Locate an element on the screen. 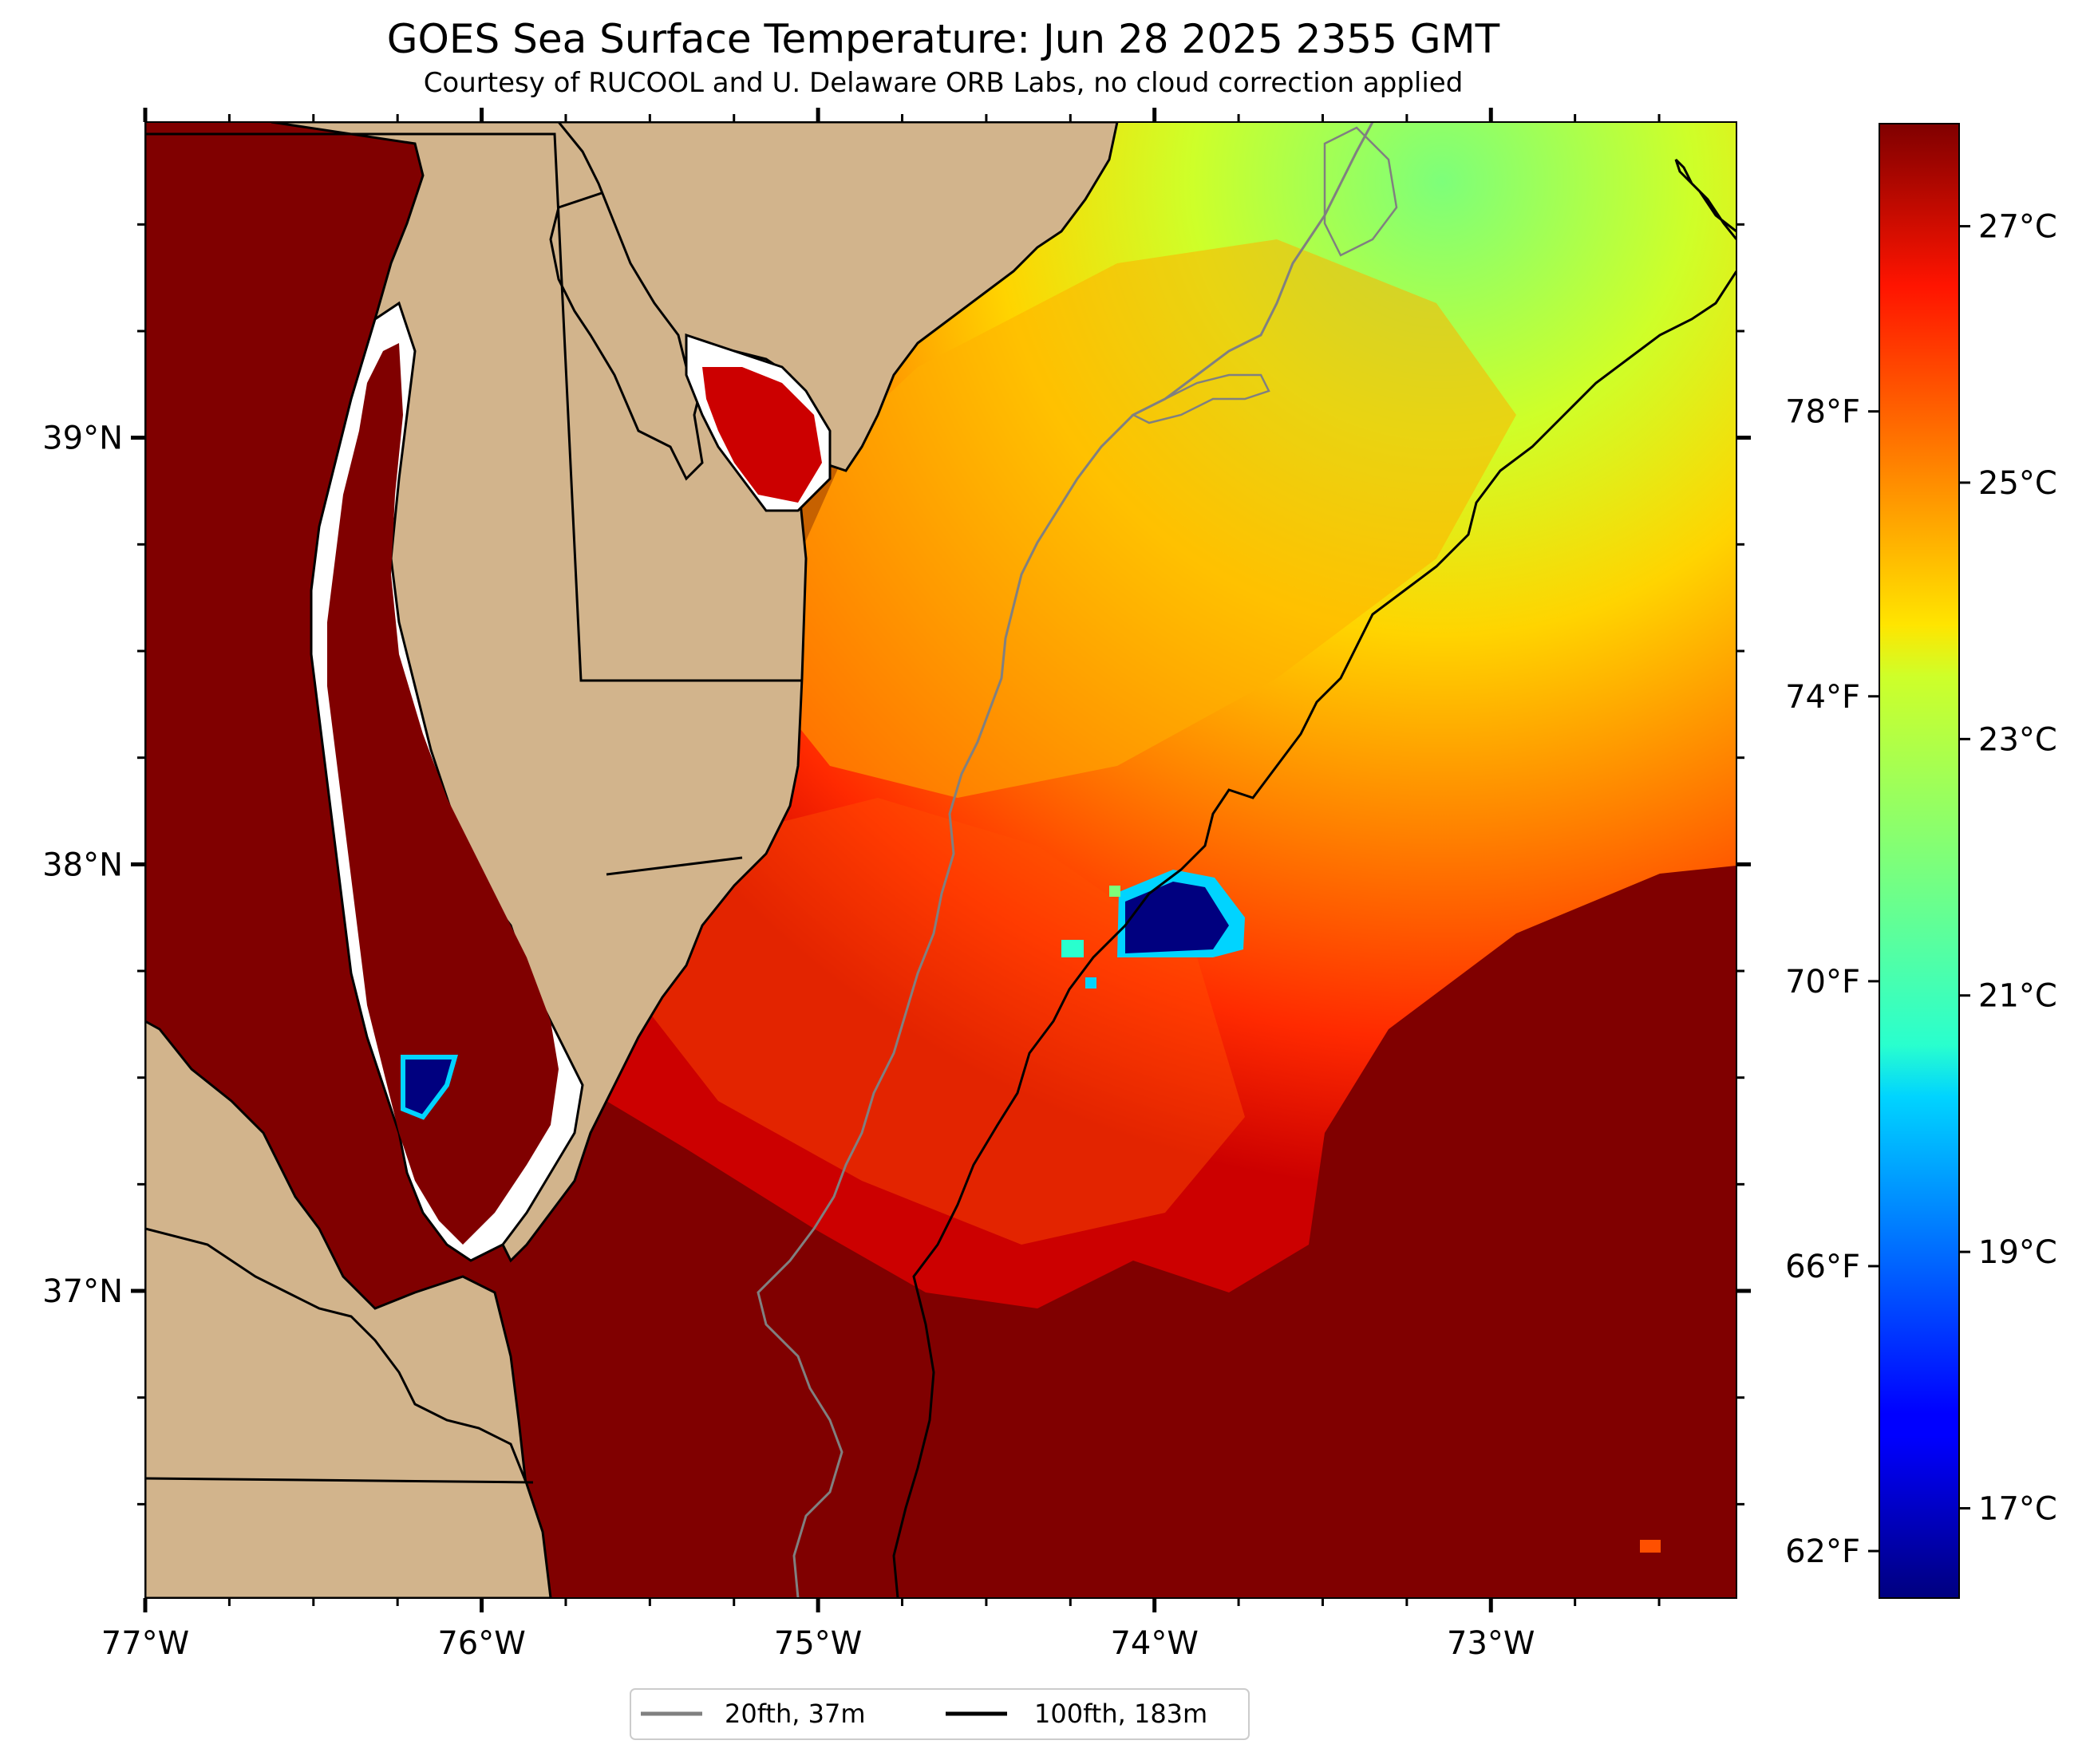 The image size is (2090, 1764). lat-tick-label: 38°N is located at coordinates (82, 864).